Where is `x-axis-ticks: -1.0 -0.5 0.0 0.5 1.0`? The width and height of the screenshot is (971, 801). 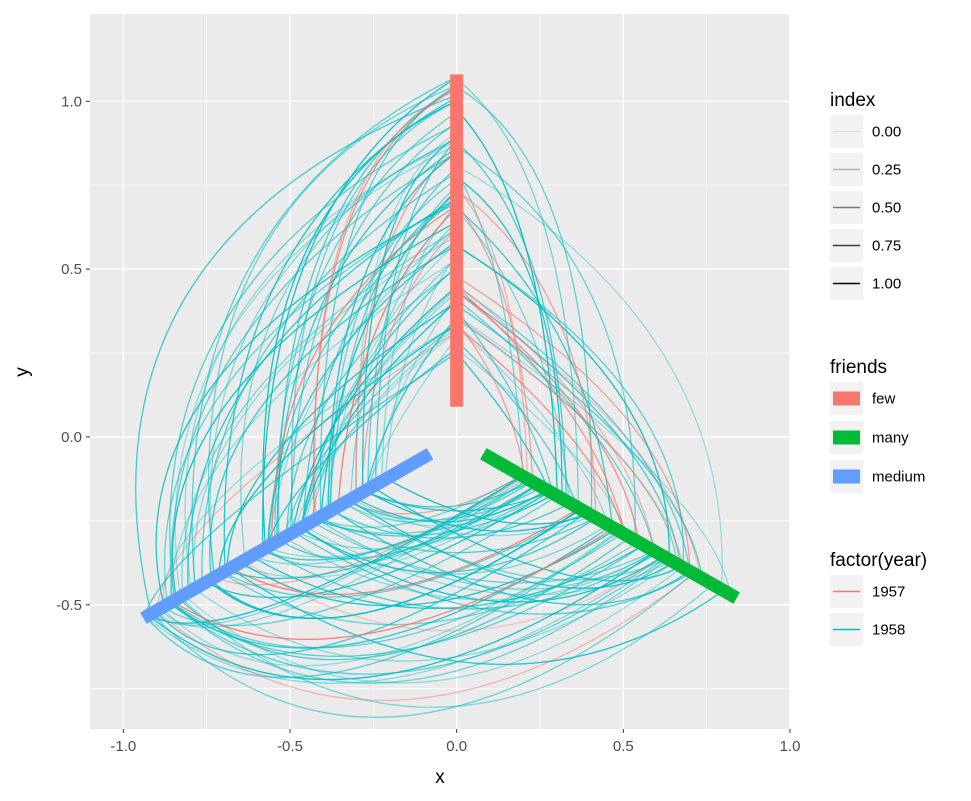 x-axis-ticks: -1.0 -0.5 0.0 0.5 1.0 is located at coordinates (455, 742).